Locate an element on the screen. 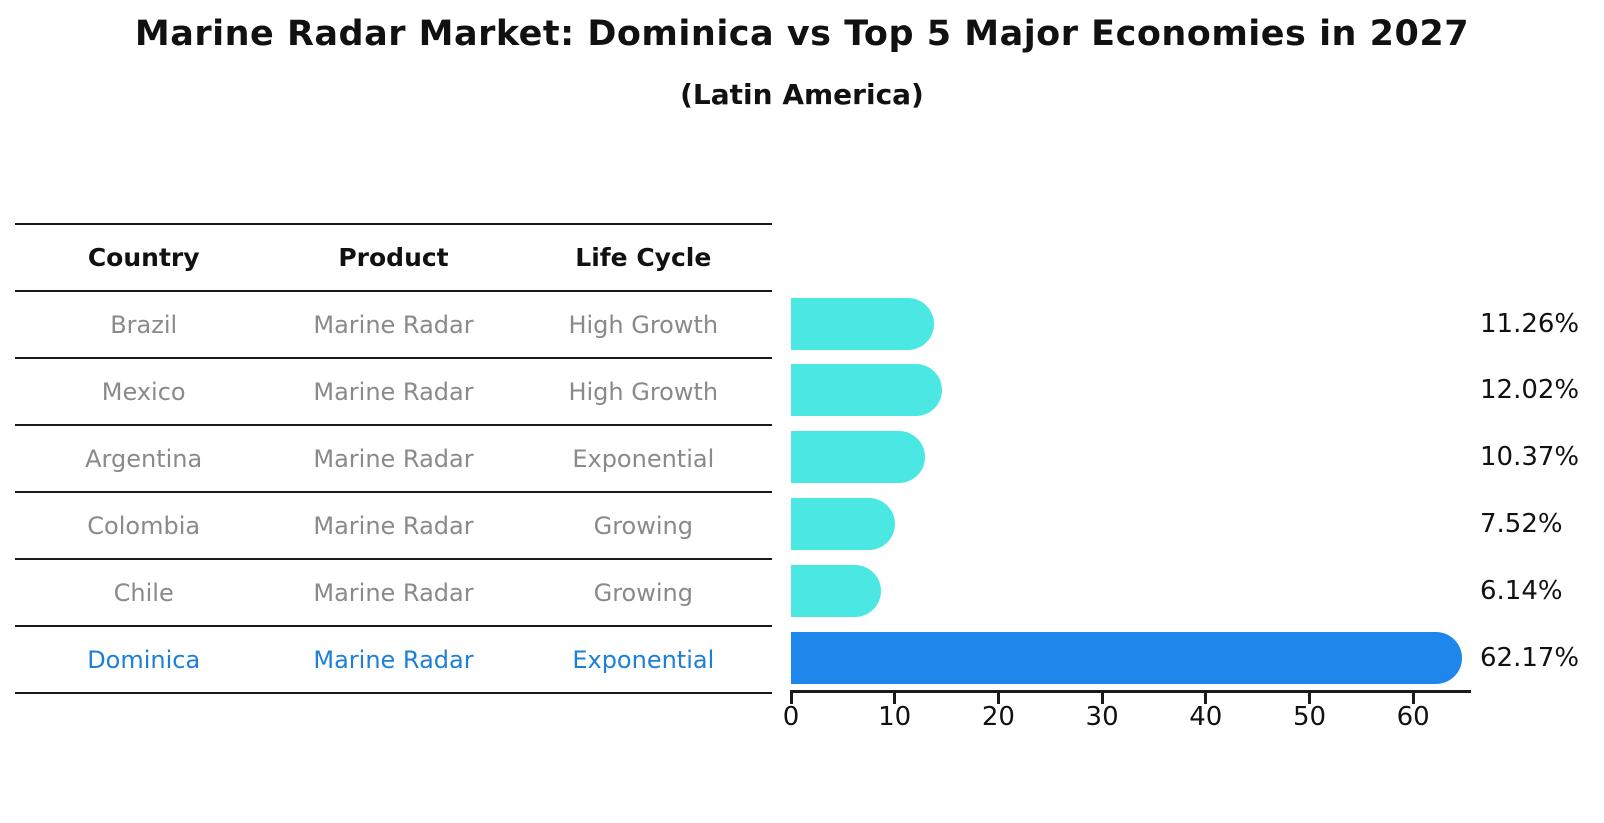  bar-row: 7.52% is located at coordinates (802, 523).